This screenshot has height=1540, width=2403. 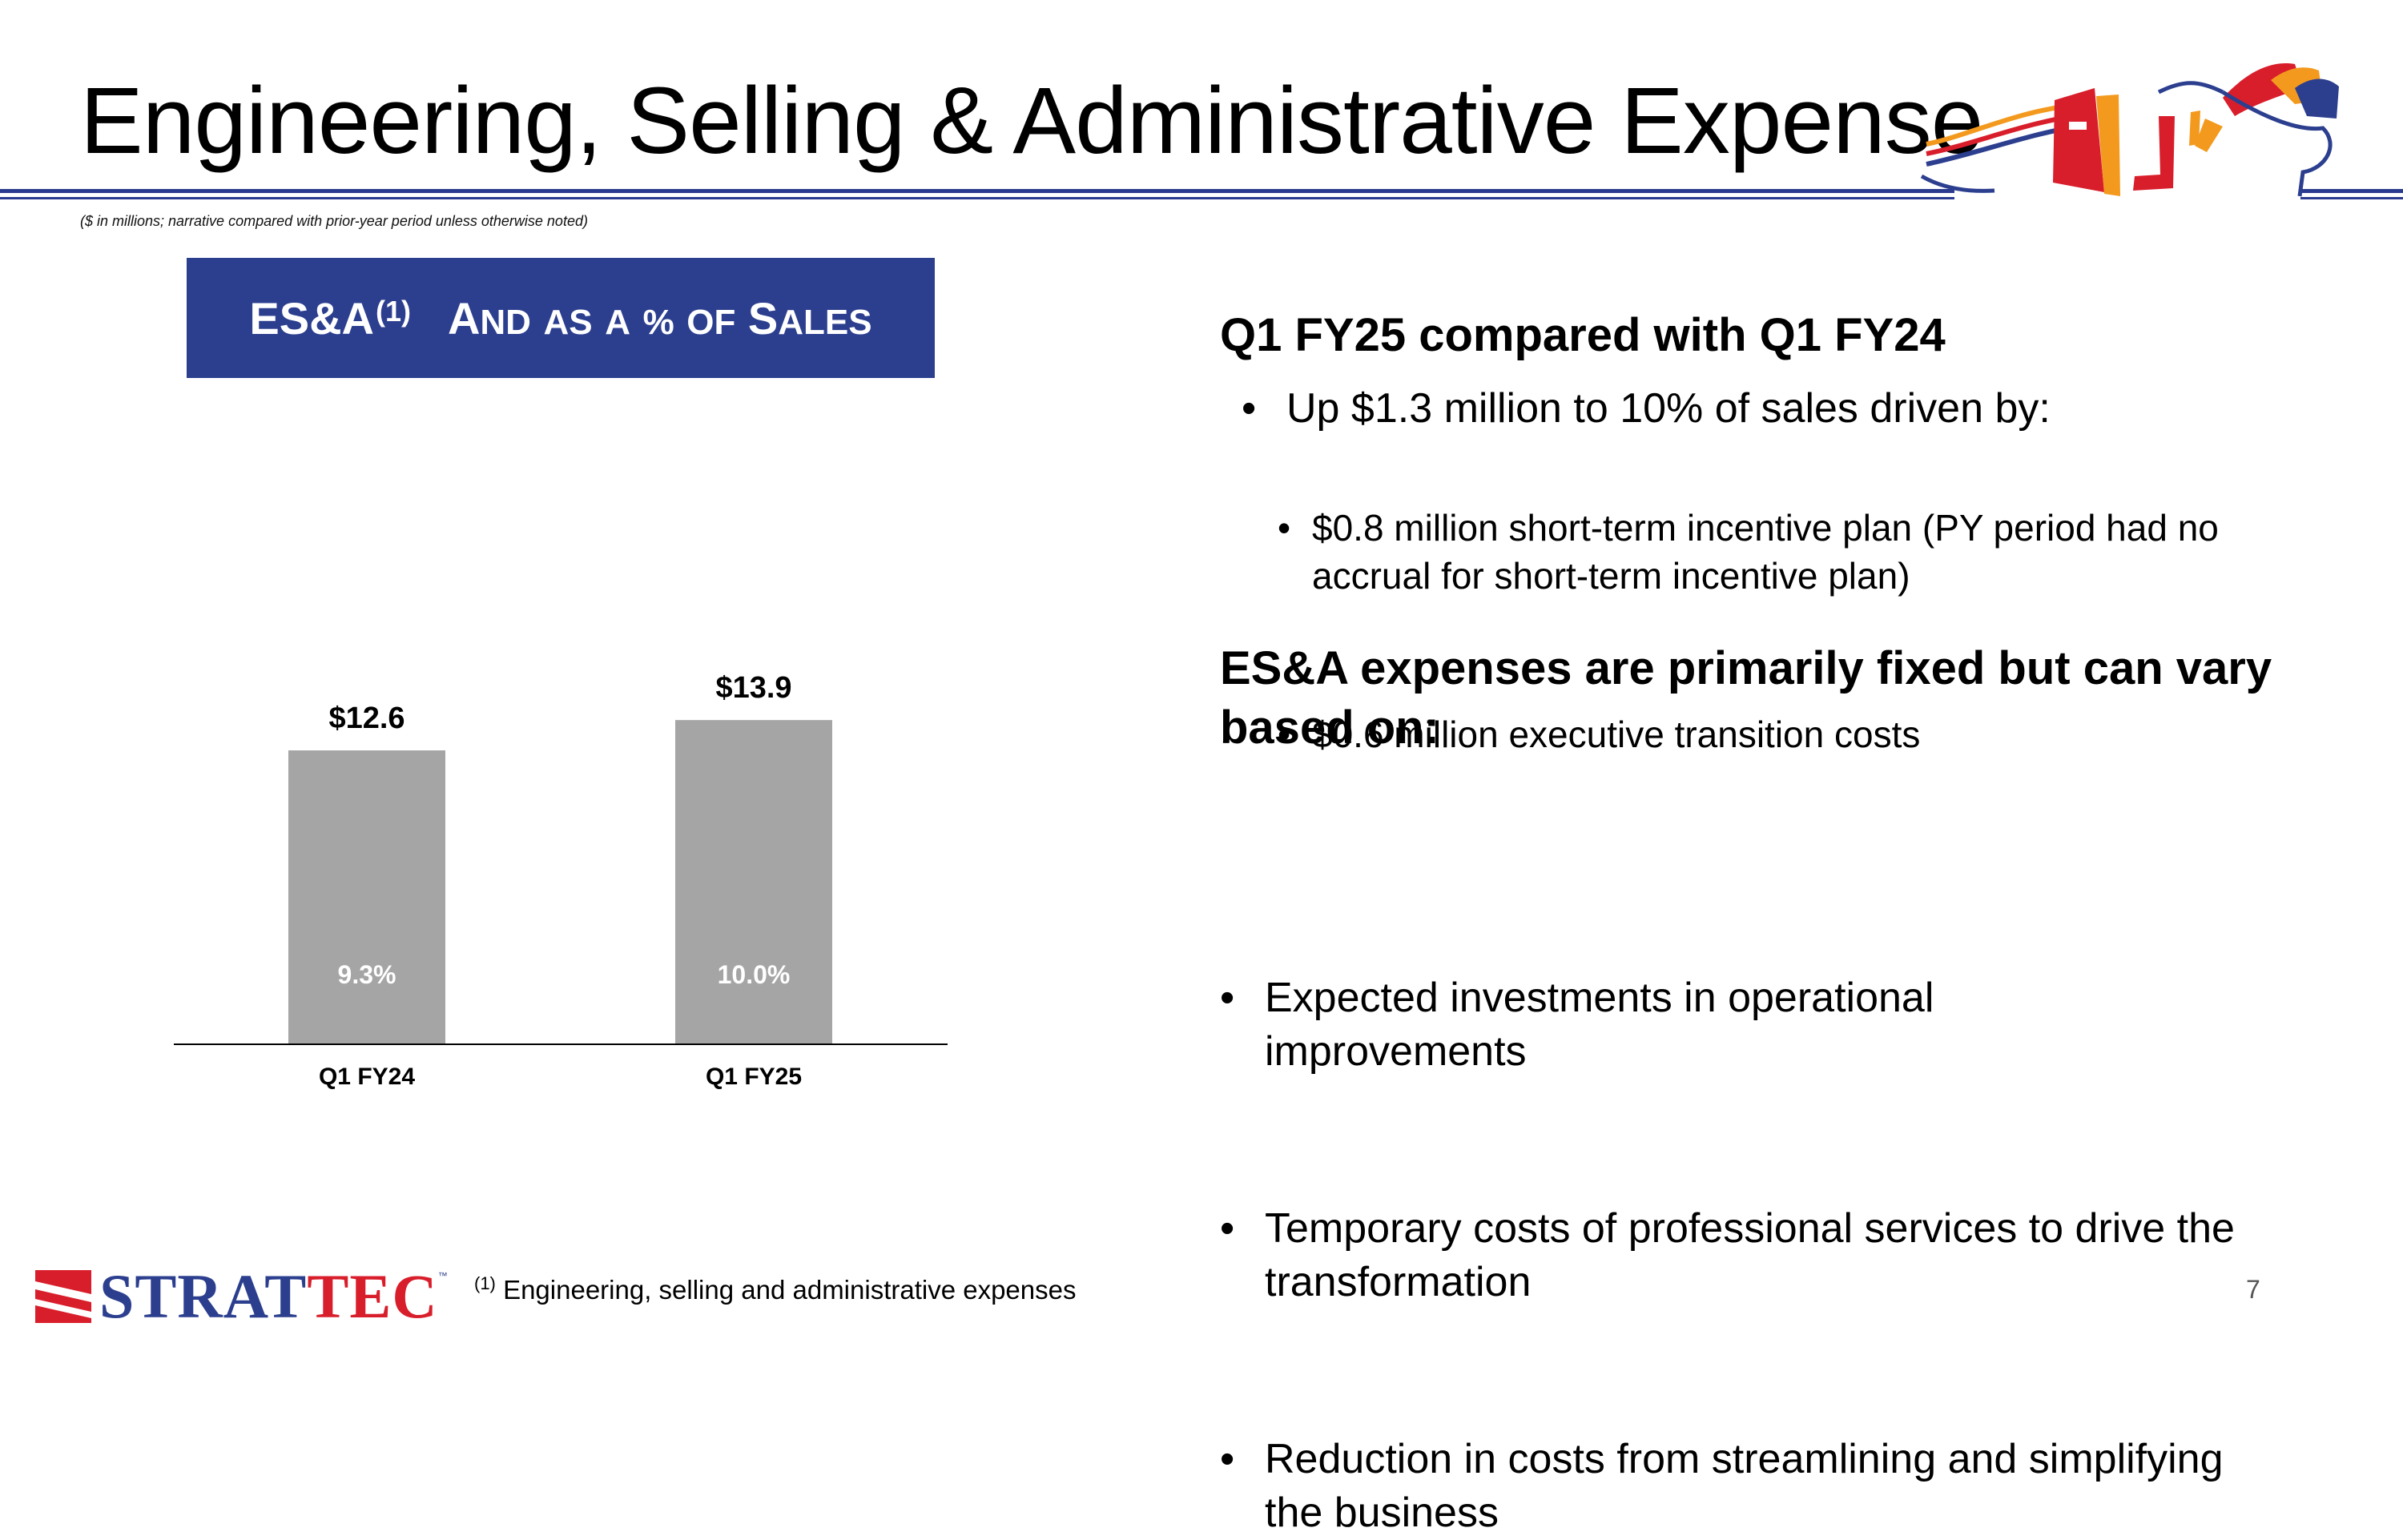 I want to click on footnote-mark: (1), so click(x=485, y=1283).